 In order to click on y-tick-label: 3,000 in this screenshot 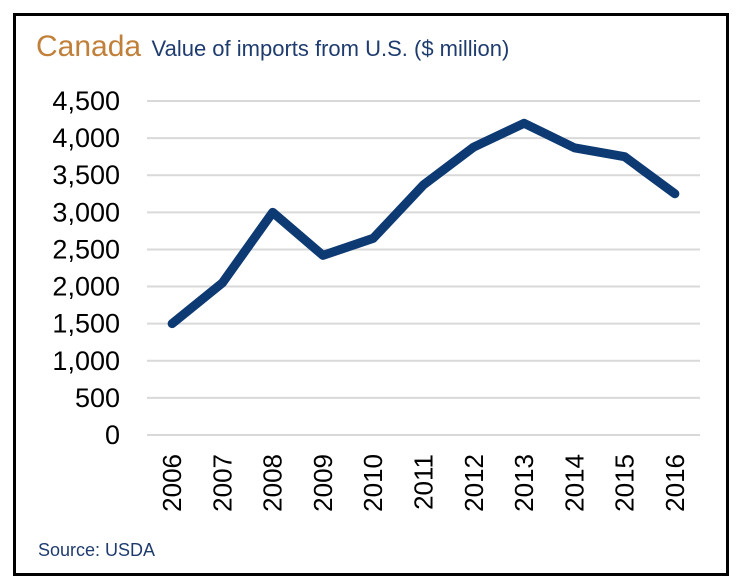, I will do `click(86, 212)`.